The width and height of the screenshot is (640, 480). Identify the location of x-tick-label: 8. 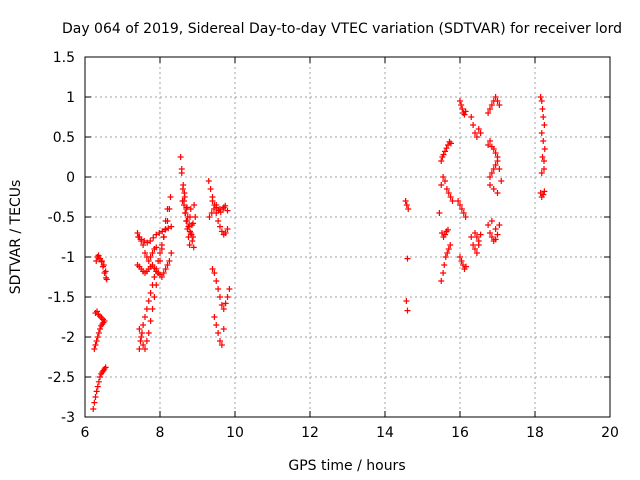
(160, 433).